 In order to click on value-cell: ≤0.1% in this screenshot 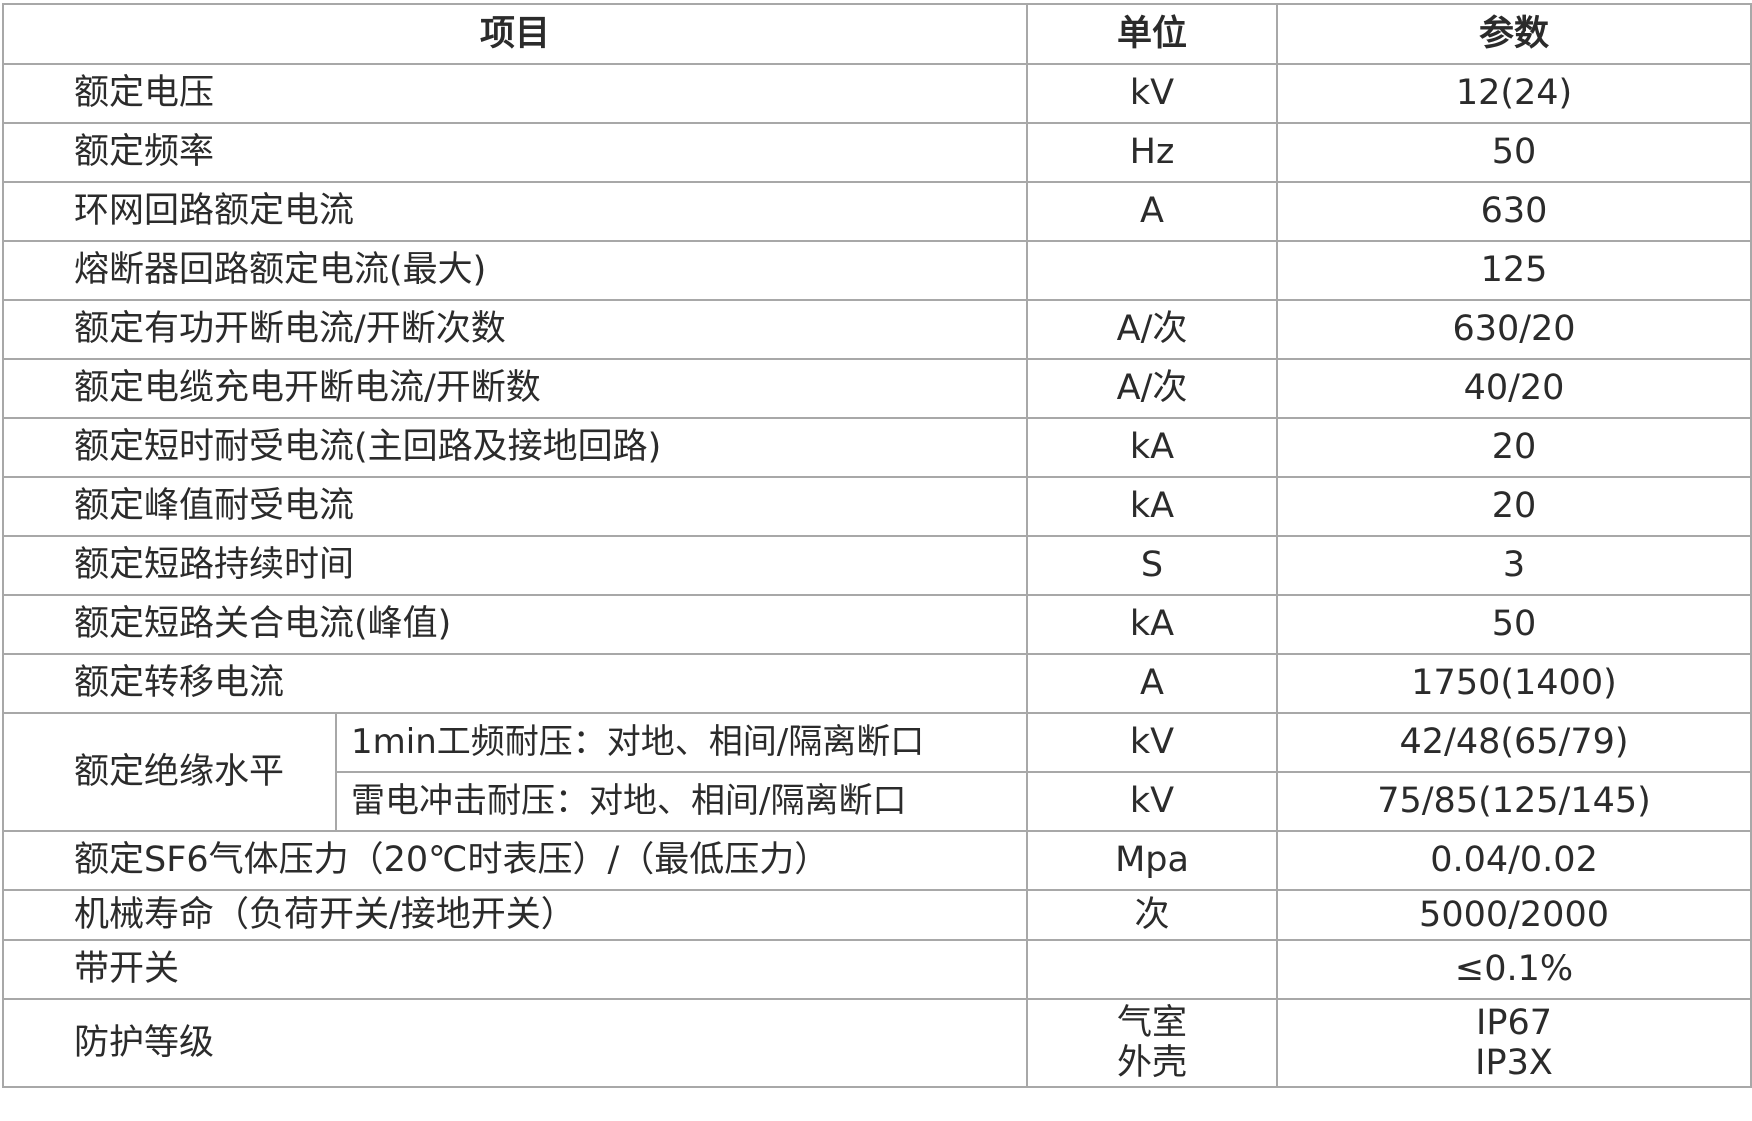, I will do `click(1514, 969)`.